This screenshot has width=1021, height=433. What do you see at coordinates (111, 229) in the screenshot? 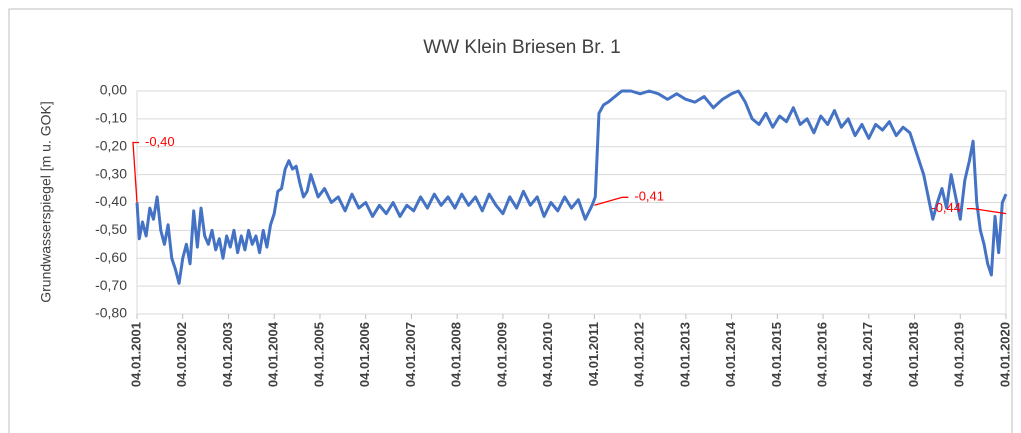
I see `y-tick-label: -0,50` at bounding box center [111, 229].